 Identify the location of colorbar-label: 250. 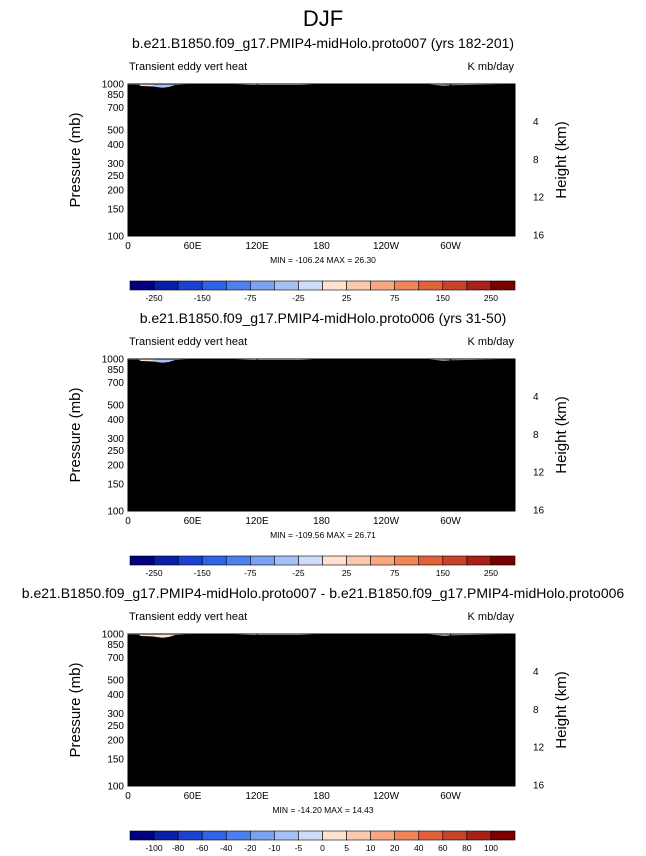
(491, 573).